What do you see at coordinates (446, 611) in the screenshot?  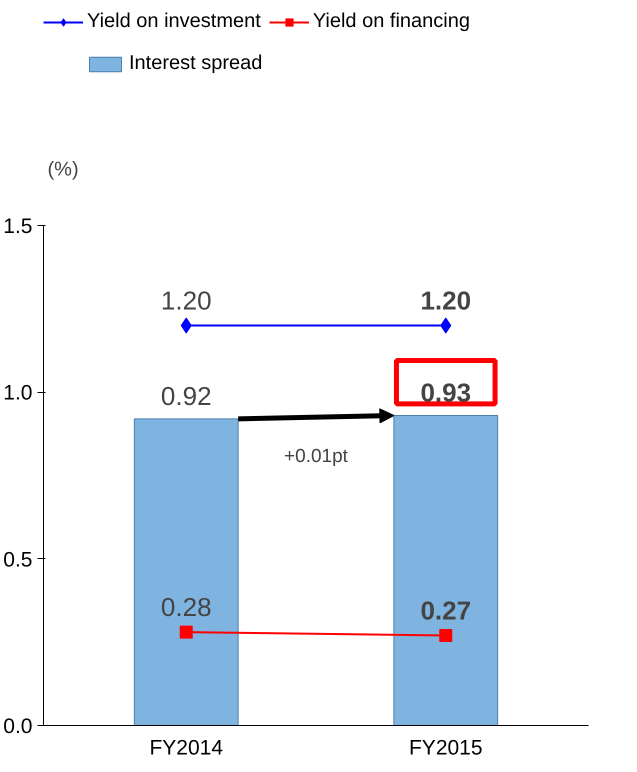 I see `data-label: 0.27` at bounding box center [446, 611].